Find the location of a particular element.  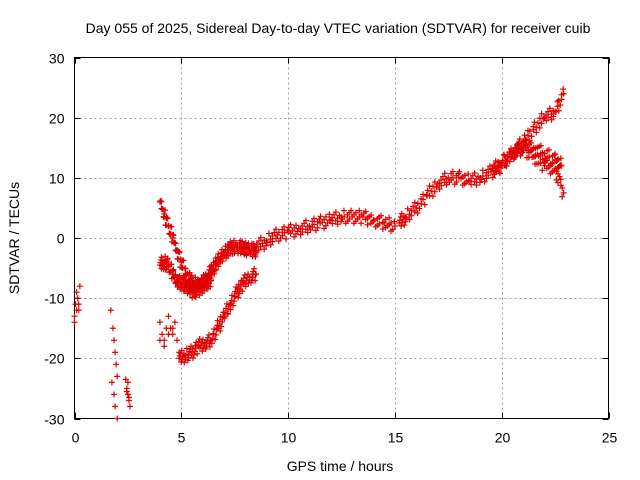

x-axis-label: GPS time / hours is located at coordinates (340, 466).